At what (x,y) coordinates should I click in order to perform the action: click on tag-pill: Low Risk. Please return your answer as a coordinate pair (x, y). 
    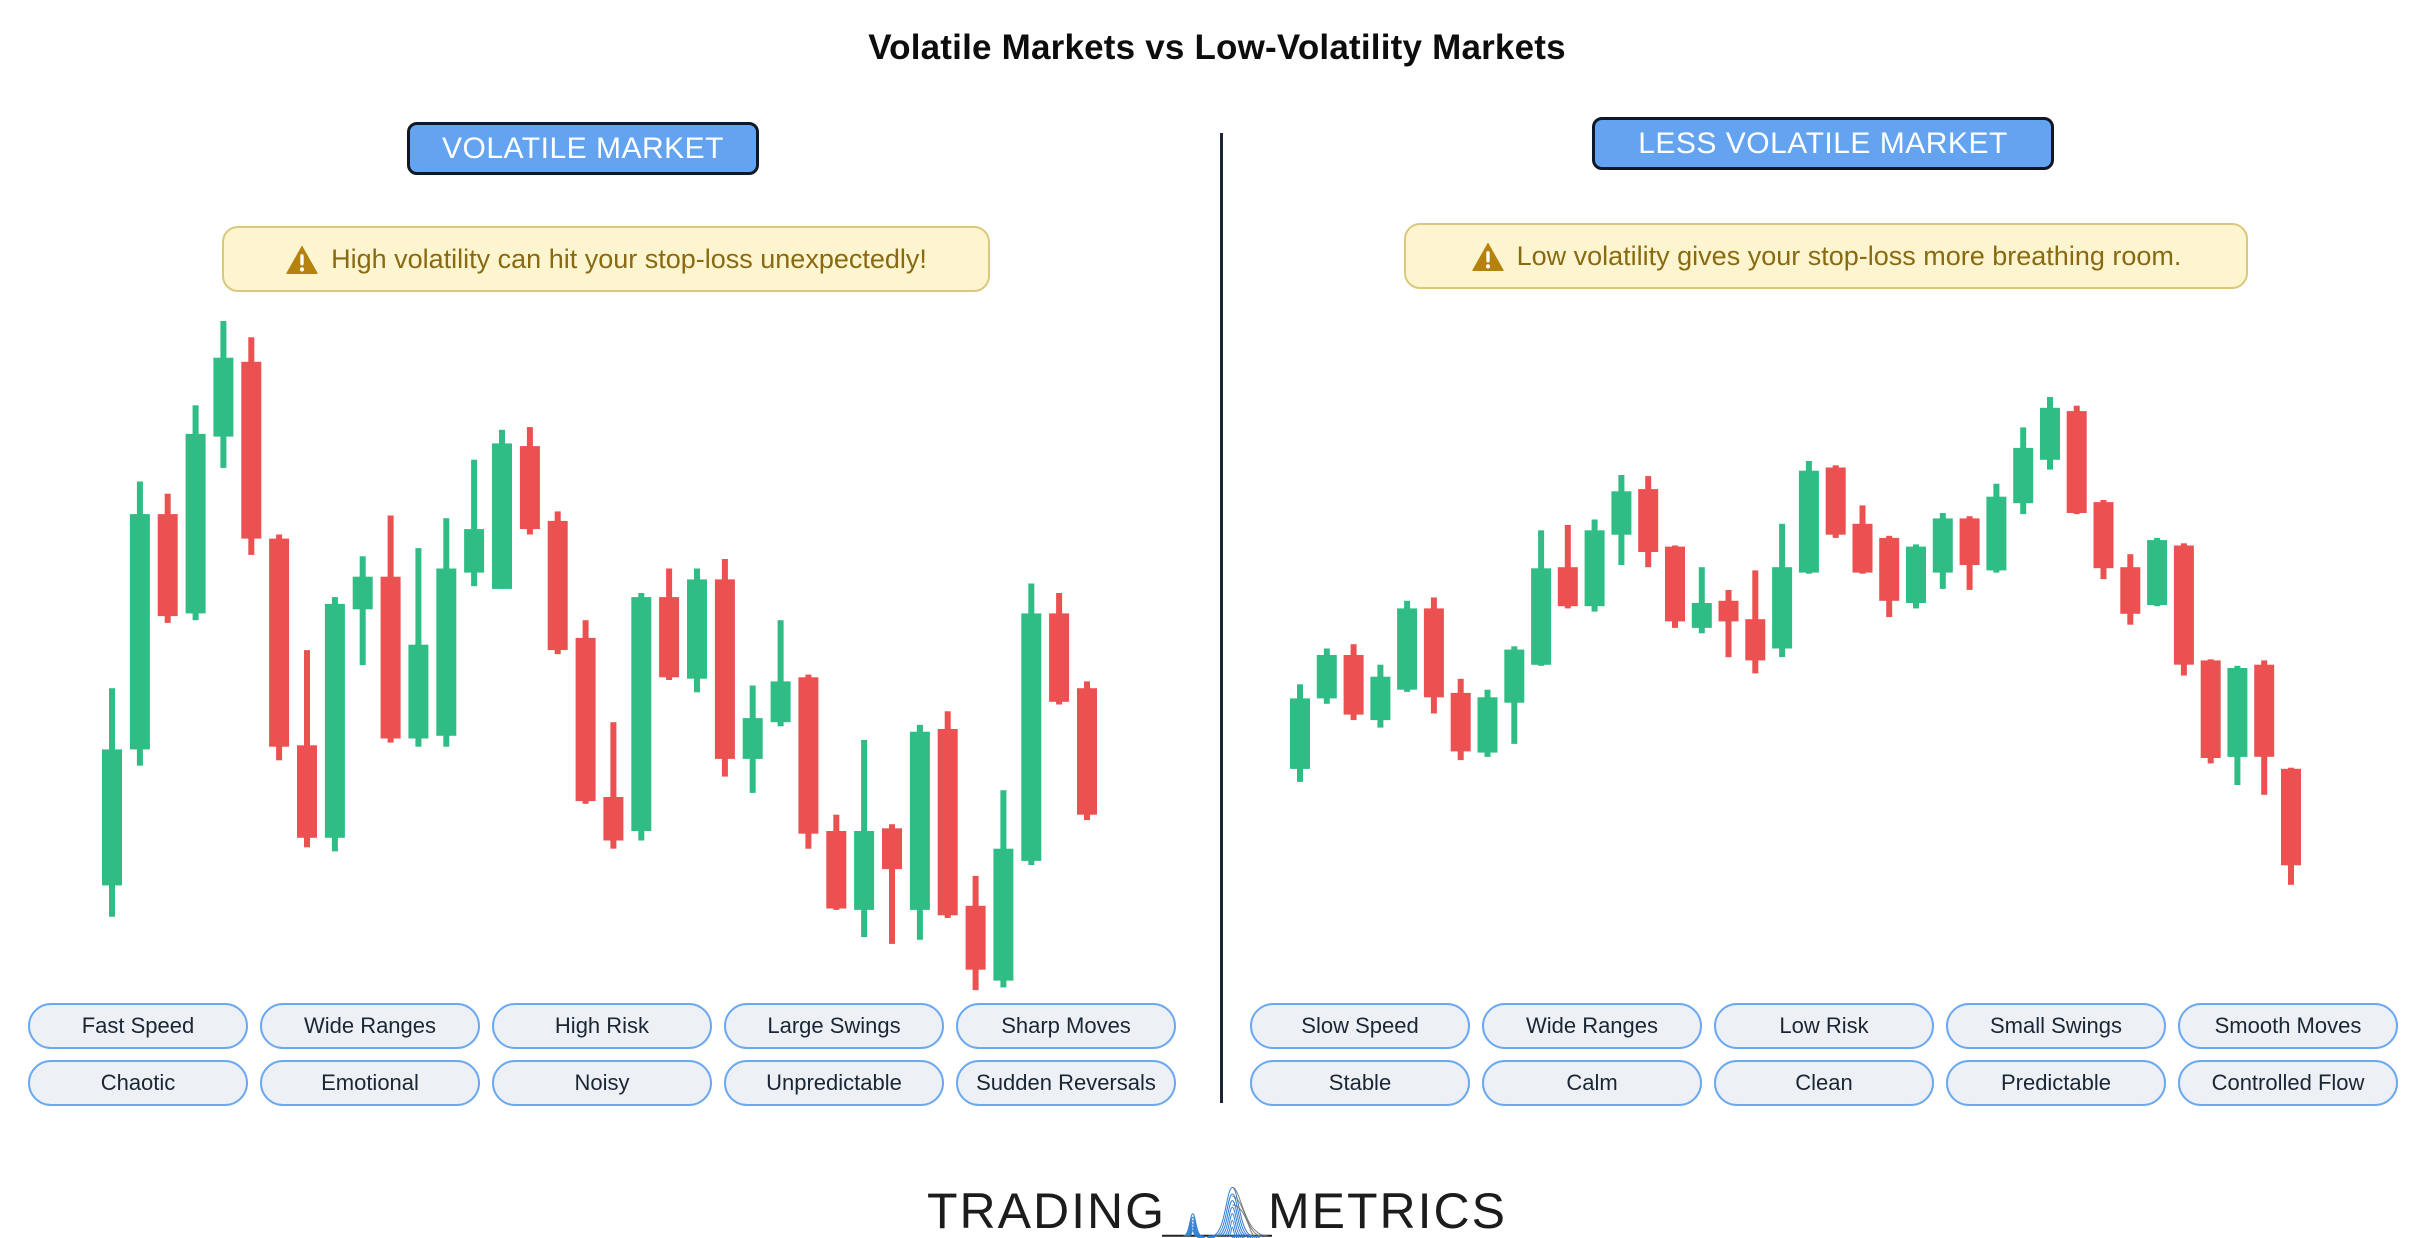
    Looking at the image, I should click on (1824, 1026).